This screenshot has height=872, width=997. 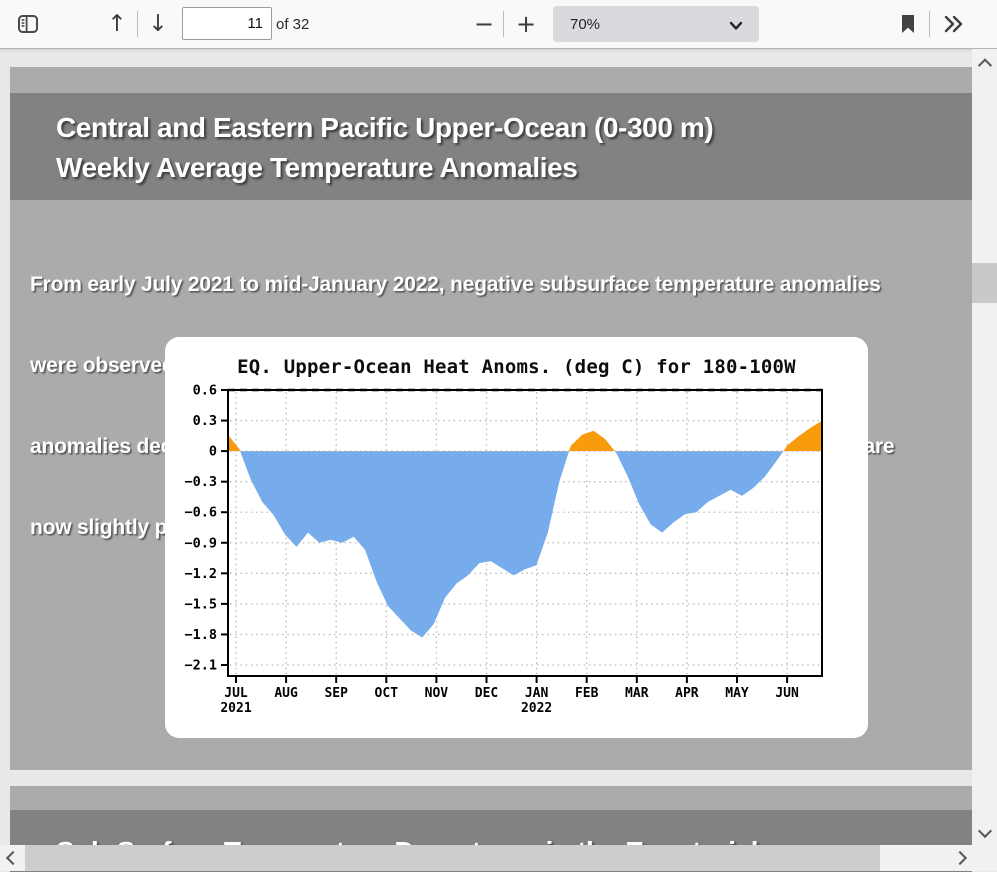 I want to click on svg-text: APR, so click(x=687, y=693).